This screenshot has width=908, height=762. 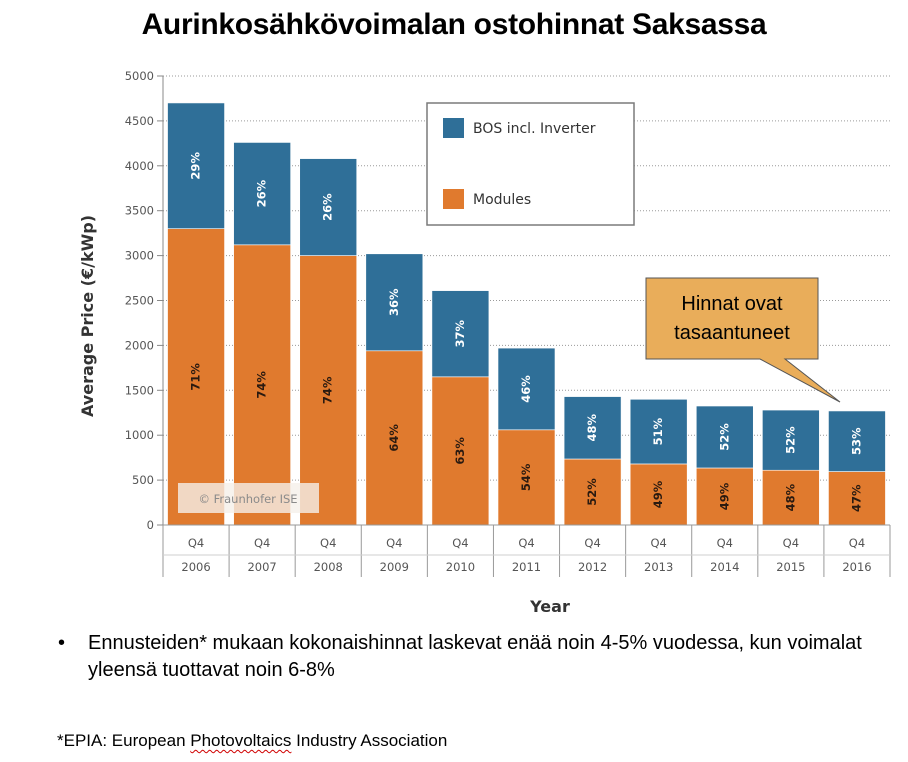 I want to click on data-label-bos: 36%, so click(x=394, y=302).